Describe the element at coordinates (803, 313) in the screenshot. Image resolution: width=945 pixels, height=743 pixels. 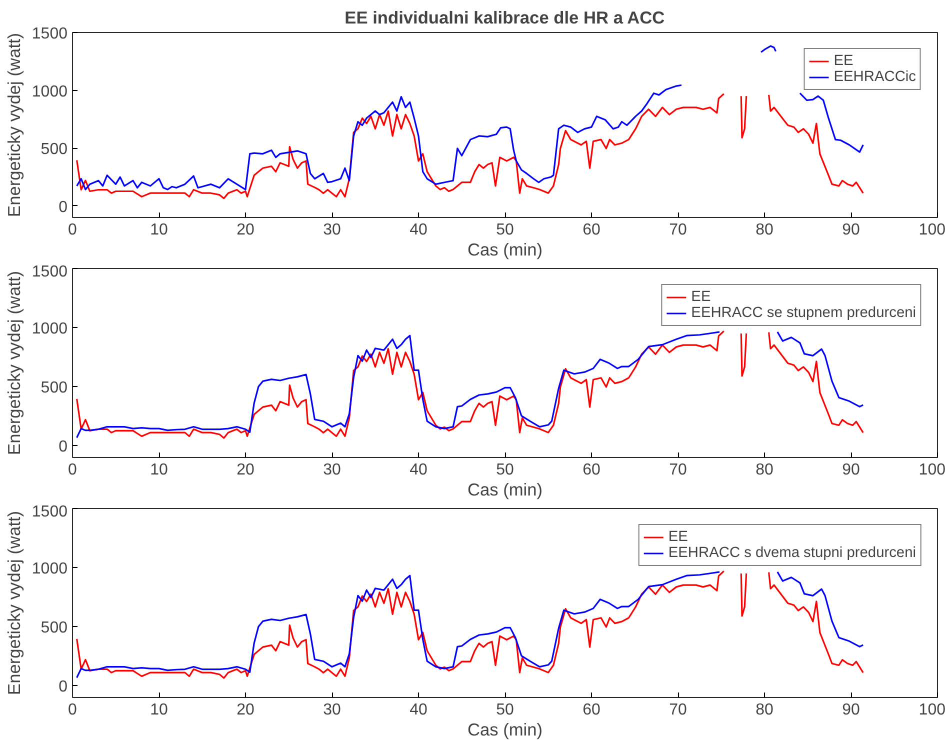
I see `legend-label: EEHRACC se stupnem predurceni` at that location.